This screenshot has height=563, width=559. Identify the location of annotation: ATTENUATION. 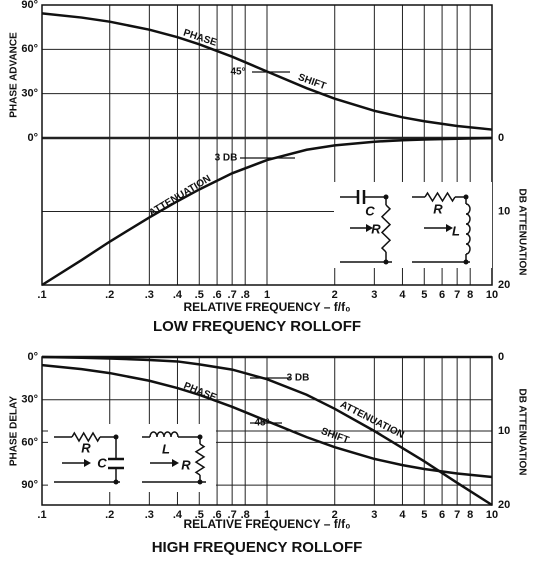
(180, 196).